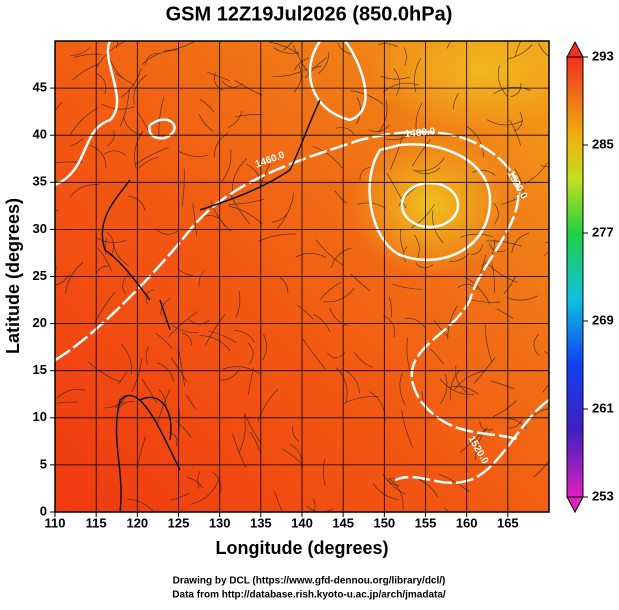 The height and width of the screenshot is (610, 619). What do you see at coordinates (603, 143) in the screenshot?
I see `colorbar-tick-label: 285` at bounding box center [603, 143].